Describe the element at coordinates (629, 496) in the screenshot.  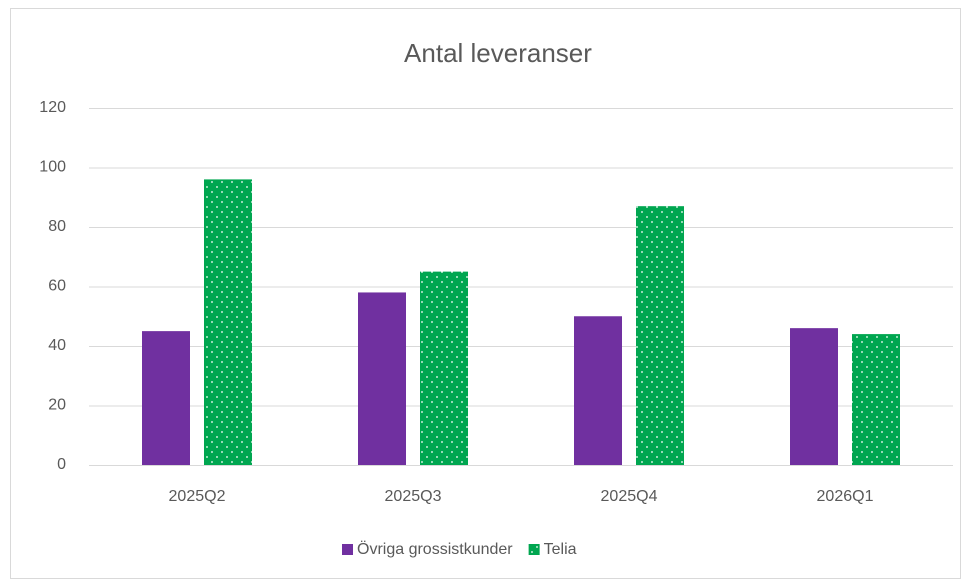
I see `x-tick-label: 2025Q4` at that location.